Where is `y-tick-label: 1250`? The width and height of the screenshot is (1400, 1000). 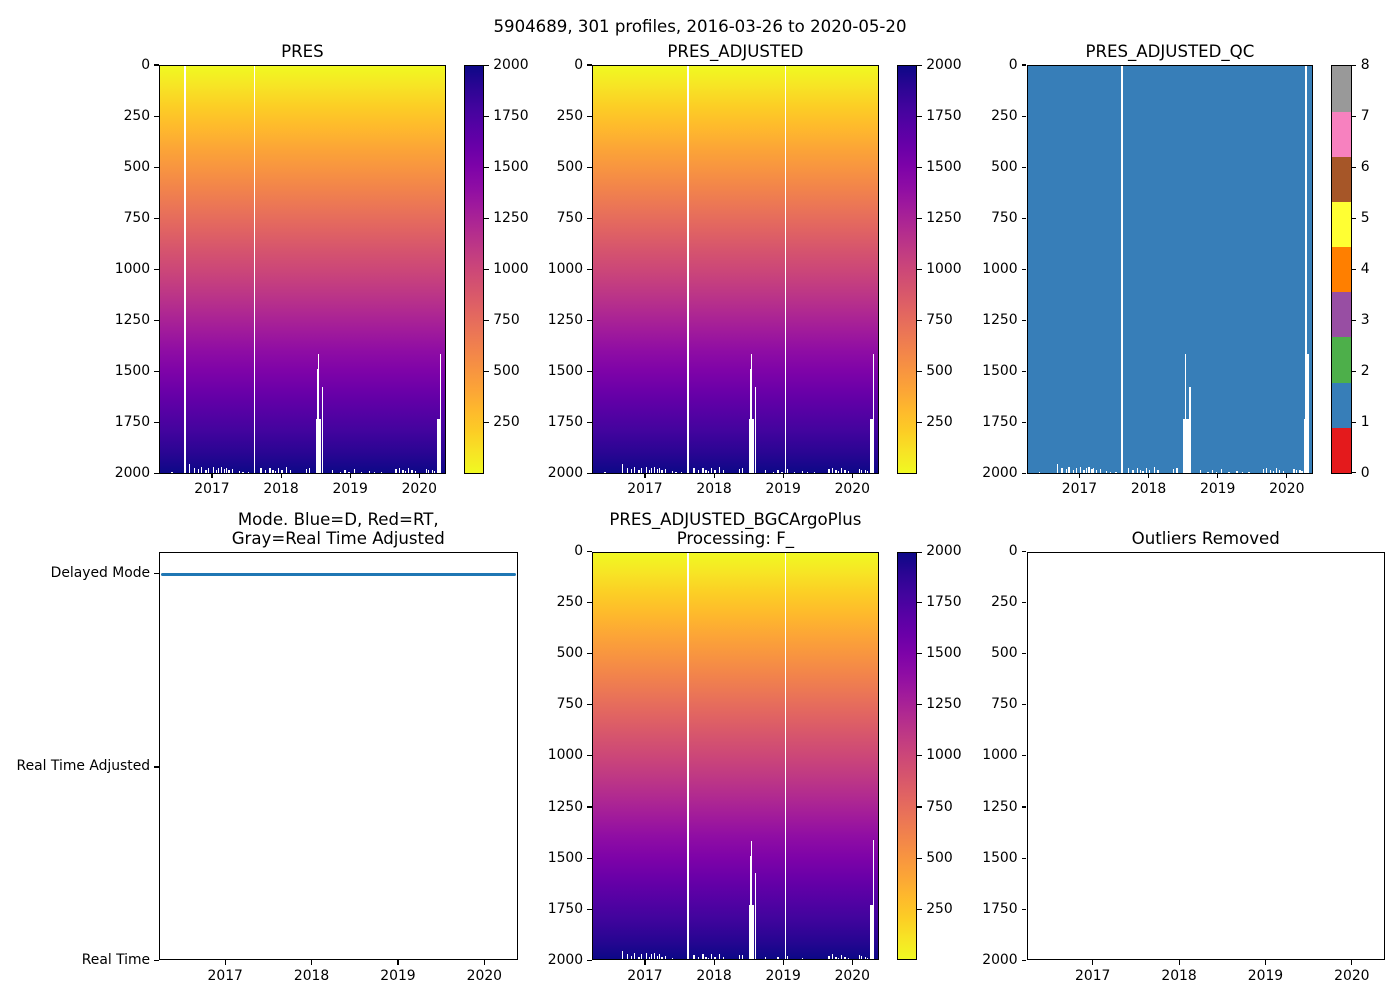 y-tick-label: 1250 is located at coordinates (132, 319).